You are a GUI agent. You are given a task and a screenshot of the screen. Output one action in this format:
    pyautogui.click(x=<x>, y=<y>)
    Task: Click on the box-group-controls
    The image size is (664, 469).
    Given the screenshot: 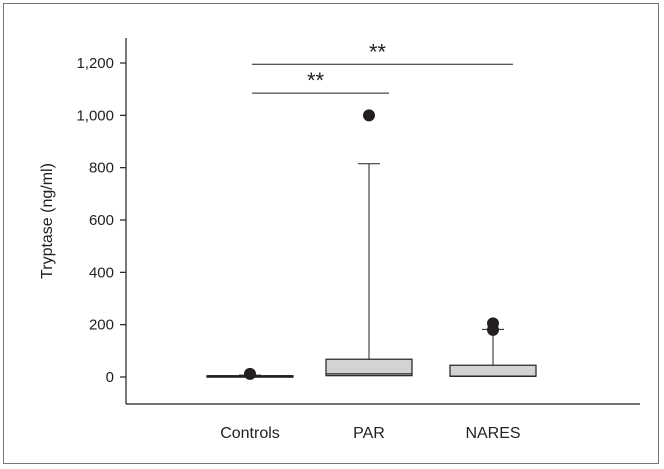 What is the action you would take?
    pyautogui.click(x=250, y=373)
    